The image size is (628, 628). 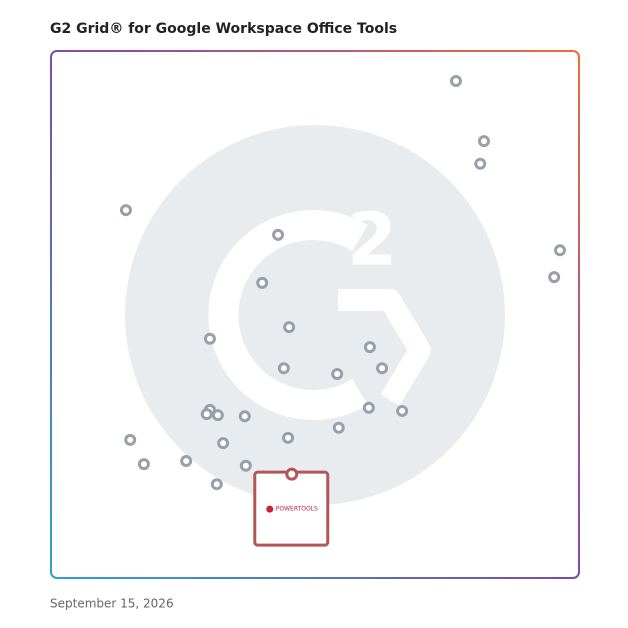 What do you see at coordinates (270, 509) in the screenshot?
I see `highlight-logo` at bounding box center [270, 509].